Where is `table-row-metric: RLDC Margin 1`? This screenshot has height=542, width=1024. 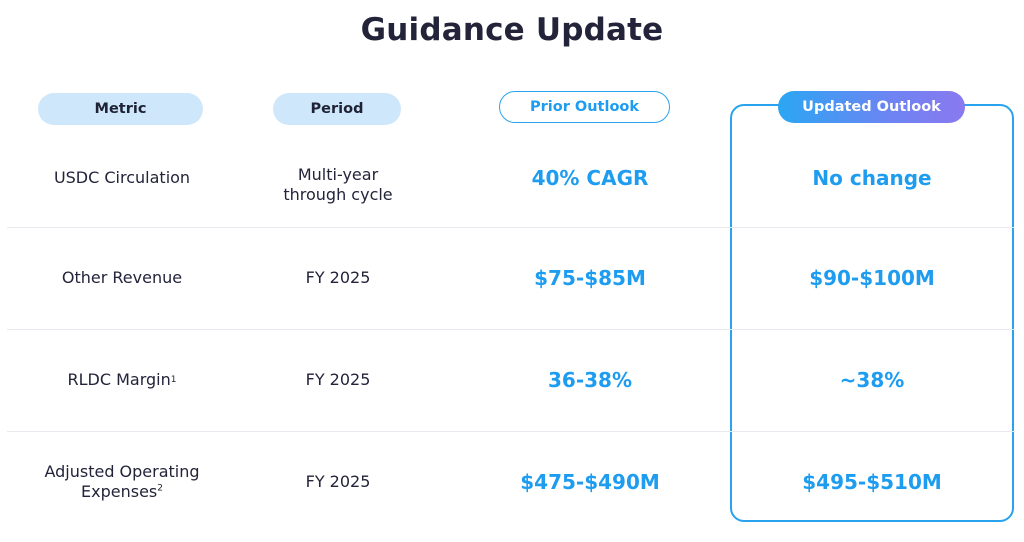
table-row-metric: RLDC Margin 1 is located at coordinates (122, 379).